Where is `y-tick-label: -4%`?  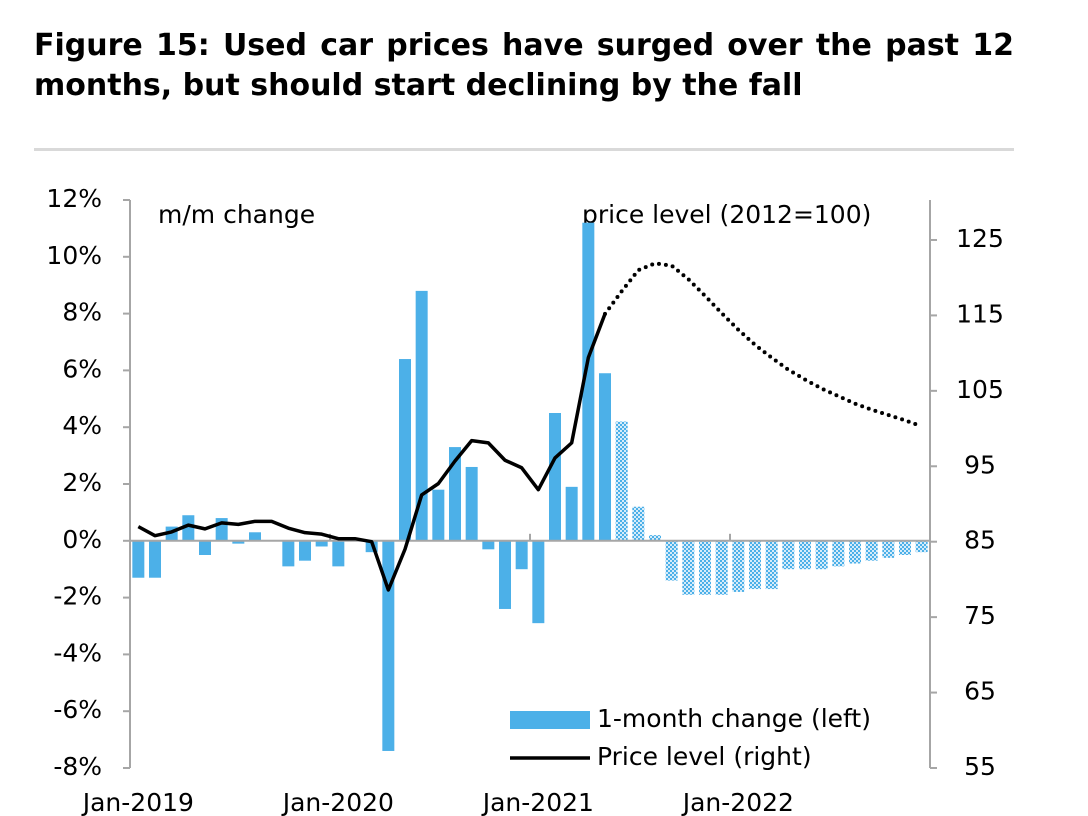
y-tick-label: -4% is located at coordinates (77, 652).